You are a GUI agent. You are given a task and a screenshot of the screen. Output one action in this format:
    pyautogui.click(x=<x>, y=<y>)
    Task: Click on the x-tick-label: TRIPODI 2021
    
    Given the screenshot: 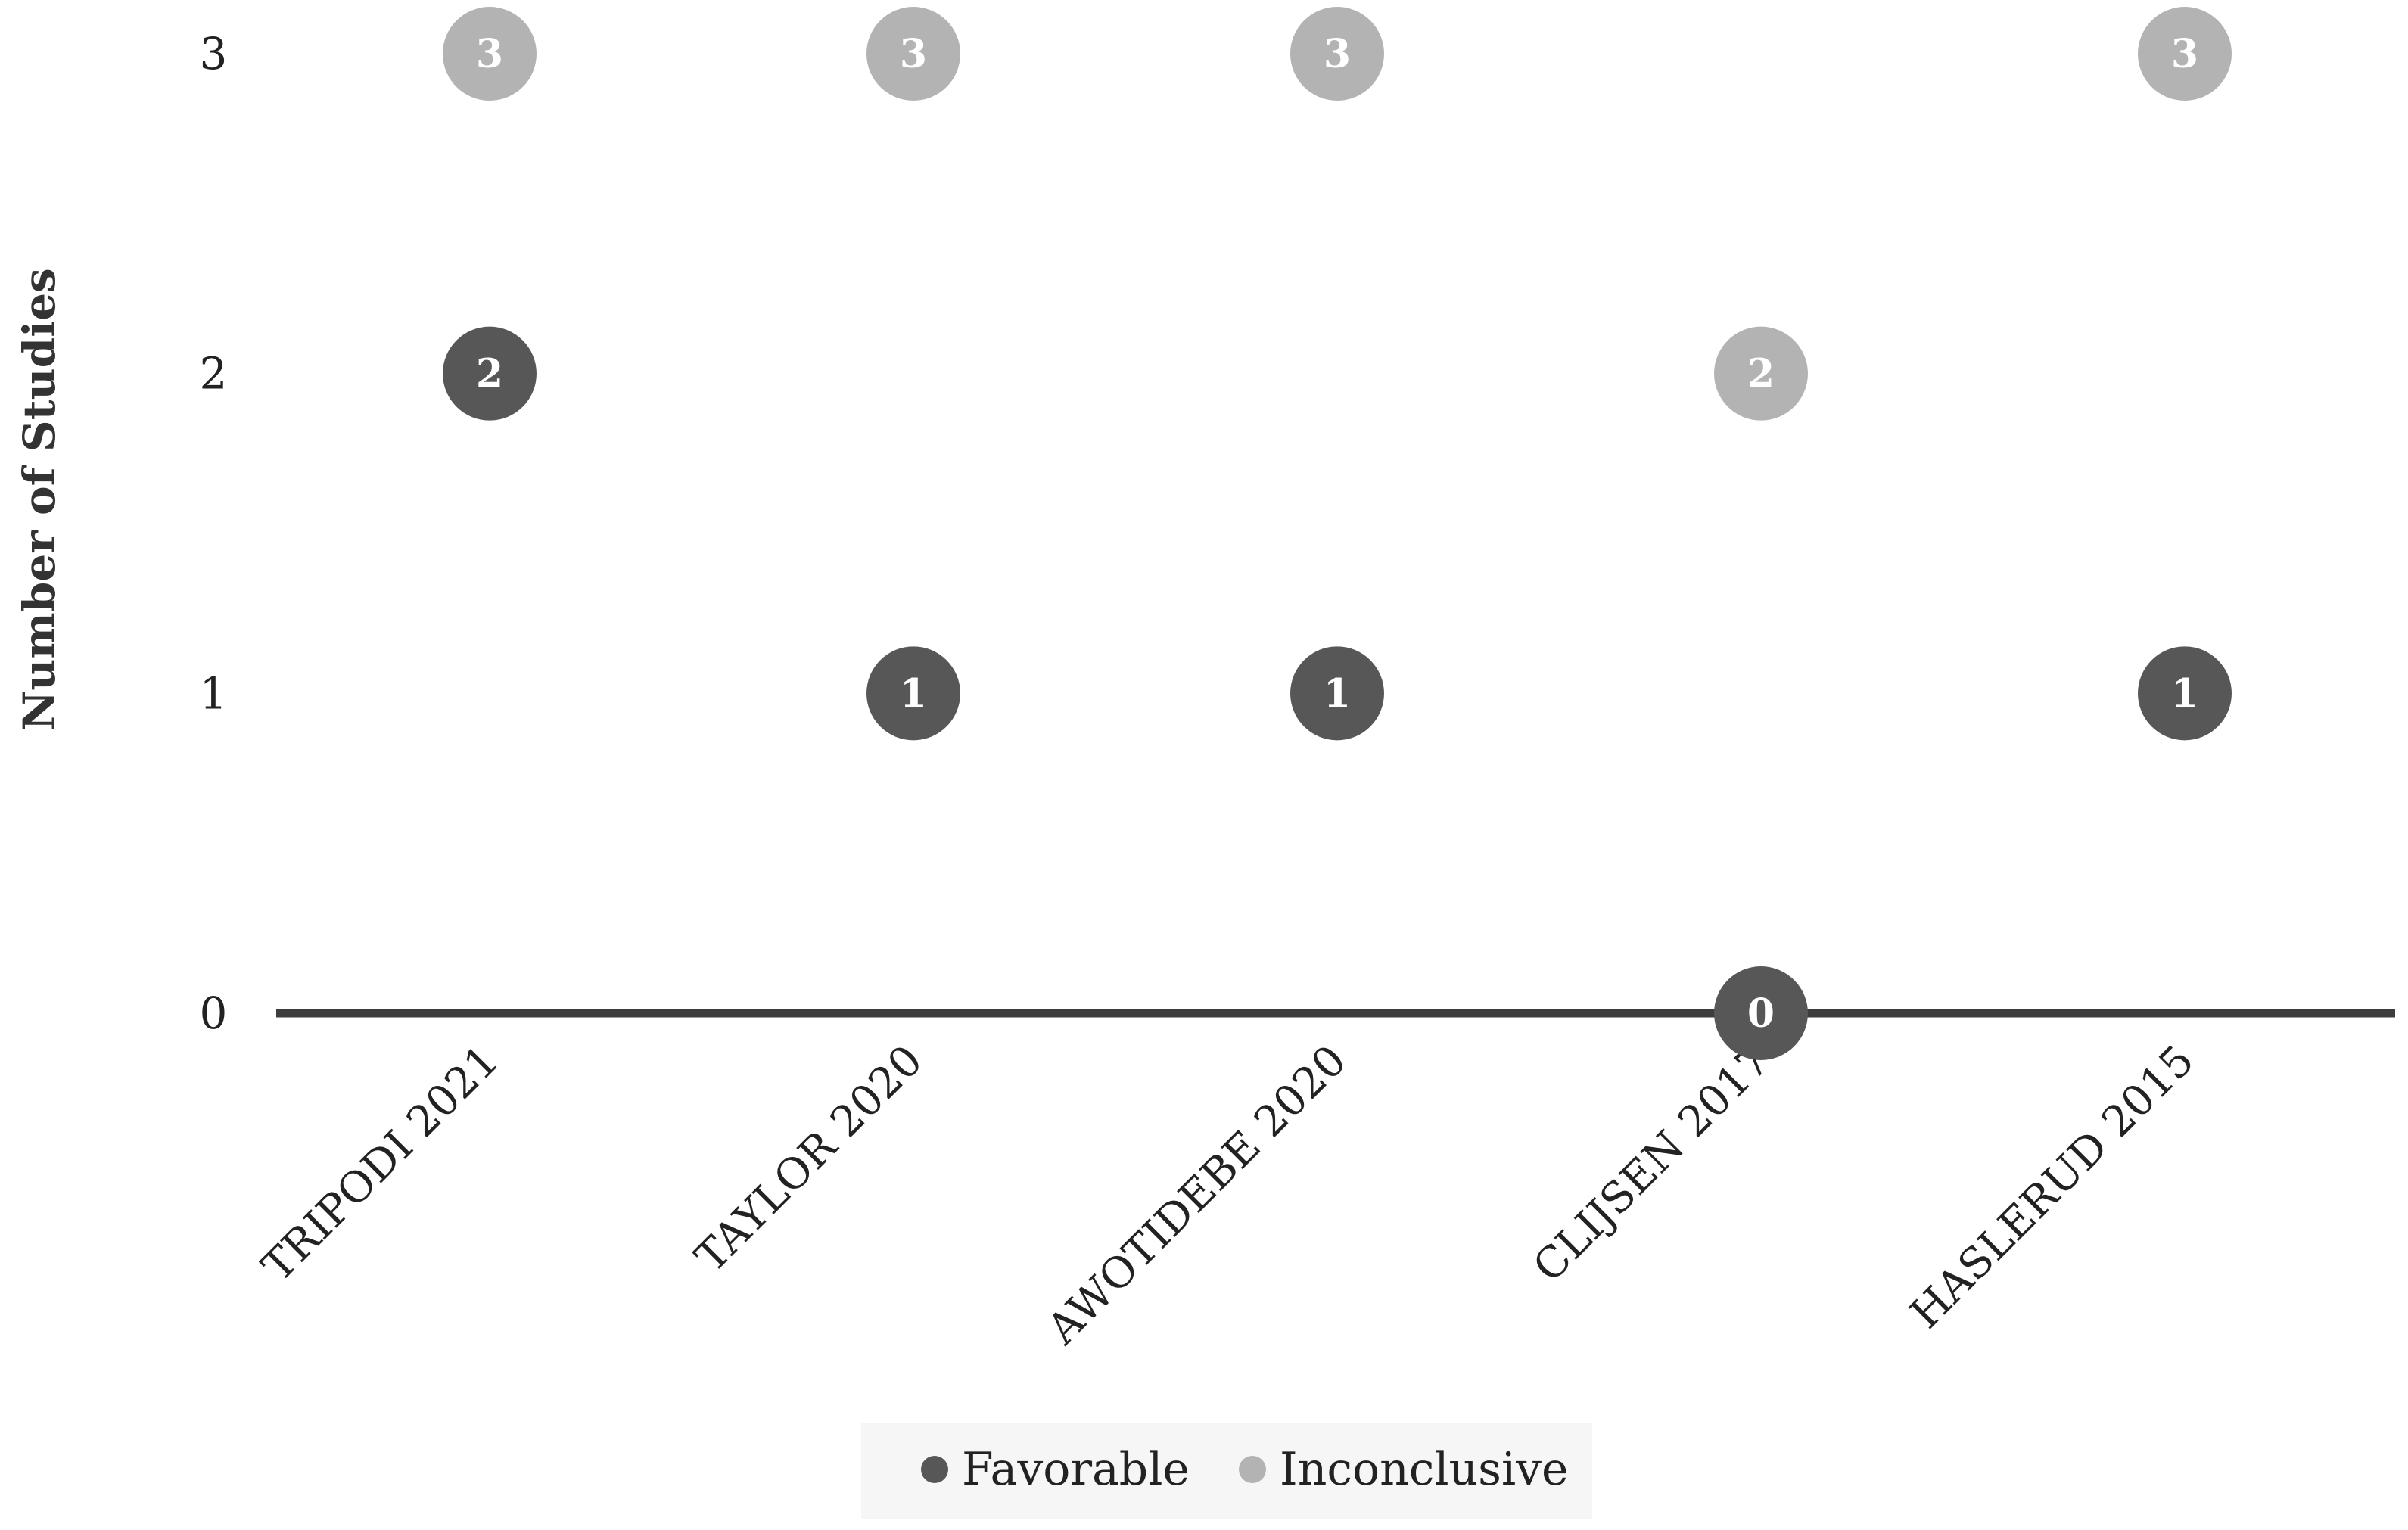 What is the action you would take?
    pyautogui.click(x=381, y=1164)
    